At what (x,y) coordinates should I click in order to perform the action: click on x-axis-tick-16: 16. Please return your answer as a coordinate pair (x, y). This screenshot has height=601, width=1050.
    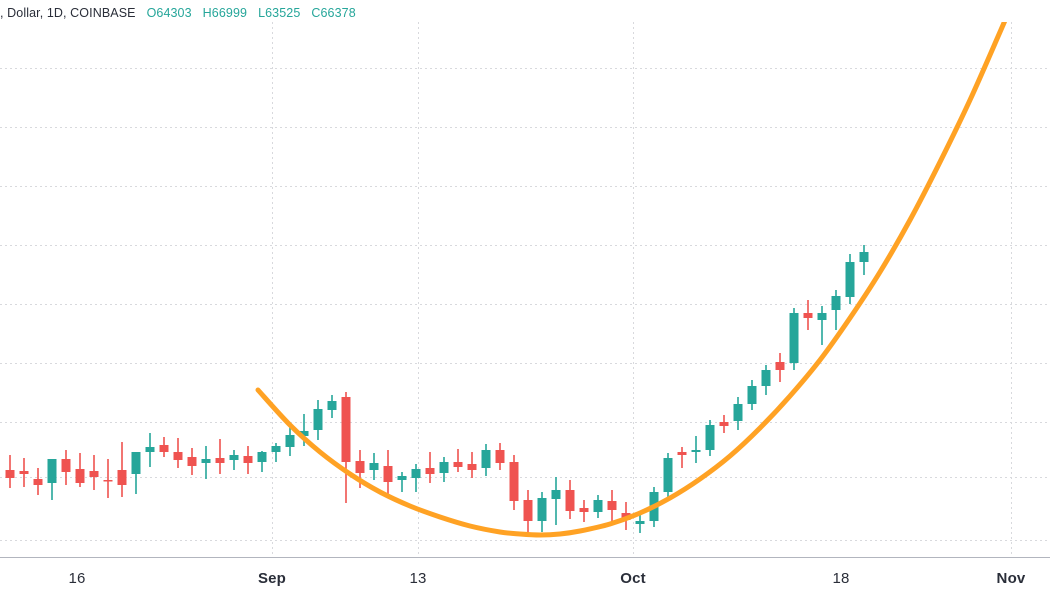
    Looking at the image, I should click on (77, 578).